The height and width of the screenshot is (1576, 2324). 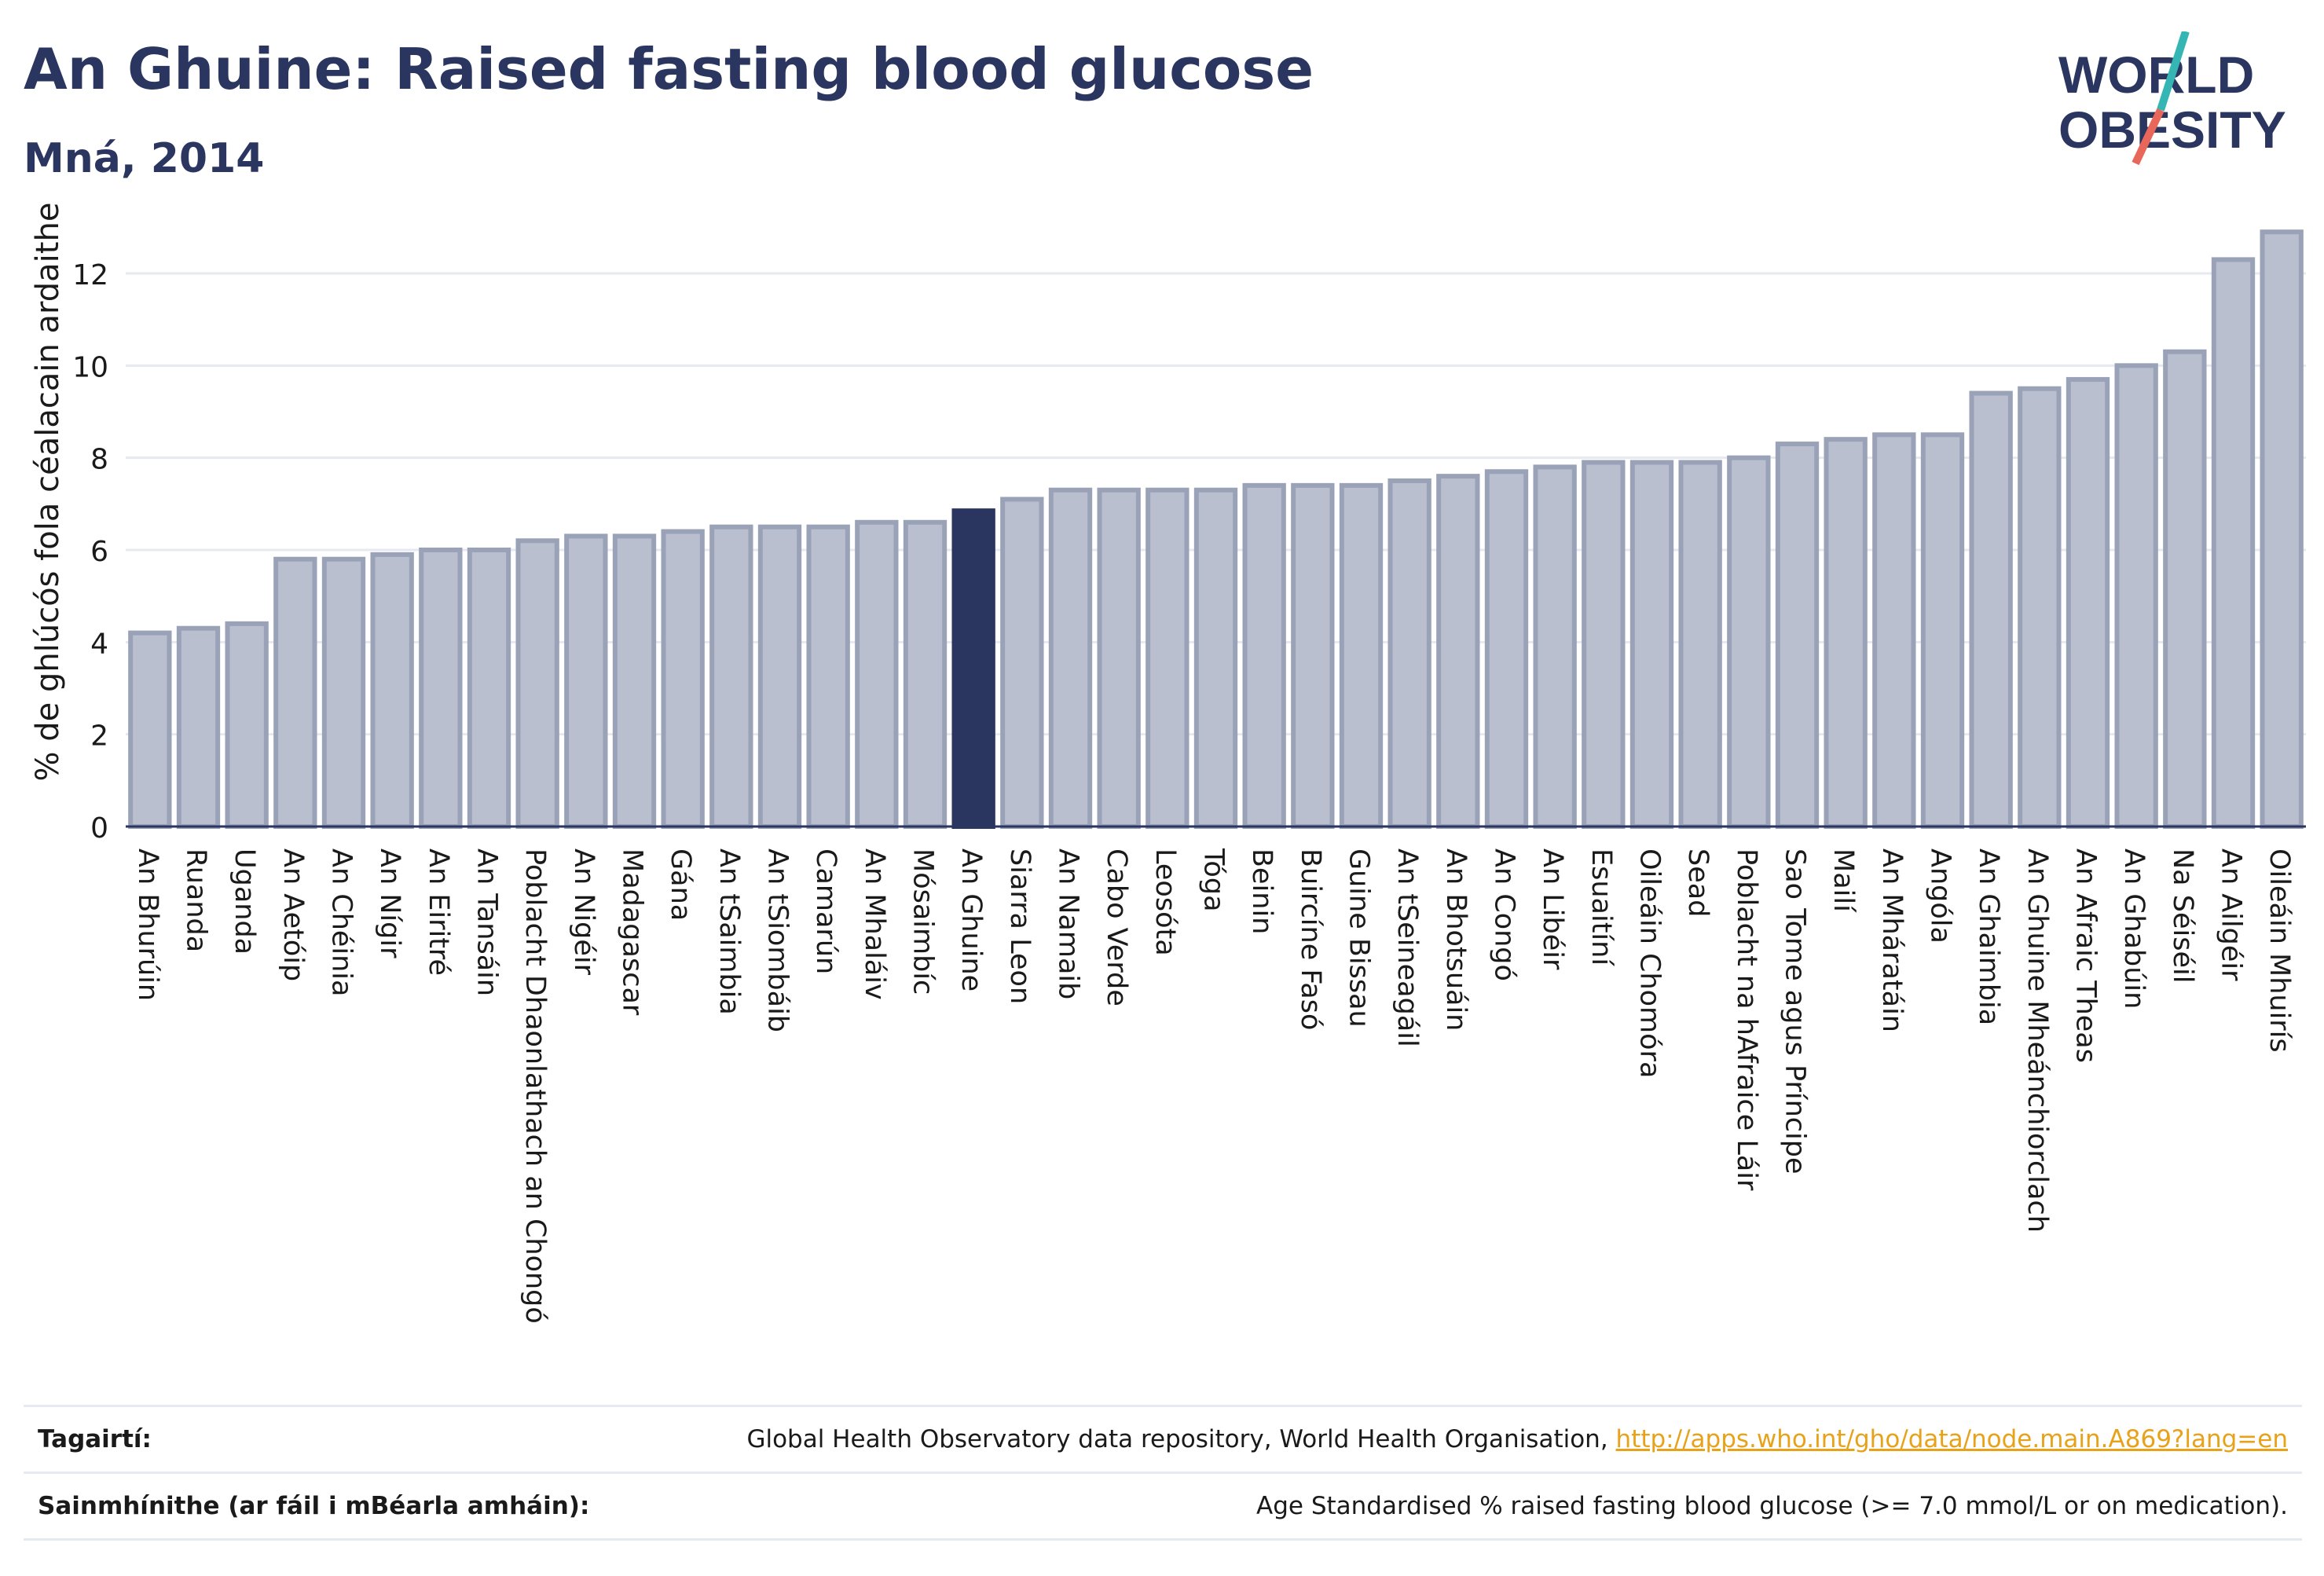 What do you see at coordinates (1940, 896) in the screenshot?
I see `x-tick-label: Angóla` at bounding box center [1940, 896].